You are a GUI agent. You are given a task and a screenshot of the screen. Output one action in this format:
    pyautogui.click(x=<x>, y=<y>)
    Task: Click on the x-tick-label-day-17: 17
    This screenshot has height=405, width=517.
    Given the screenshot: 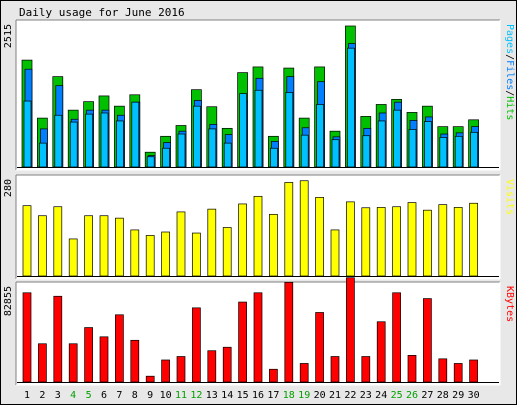 What is the action you would take?
    pyautogui.click(x=273, y=395)
    